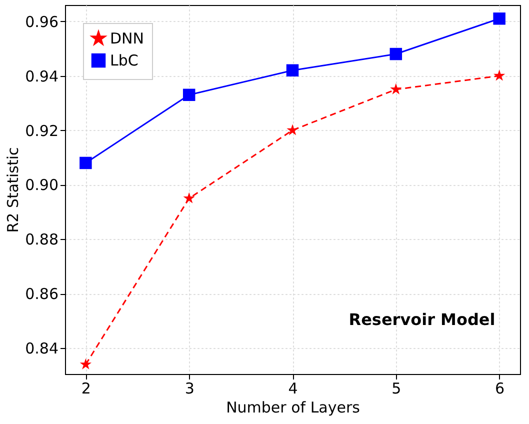  Describe the element at coordinates (86, 389) in the screenshot. I see `x-tick-label: 2` at that location.